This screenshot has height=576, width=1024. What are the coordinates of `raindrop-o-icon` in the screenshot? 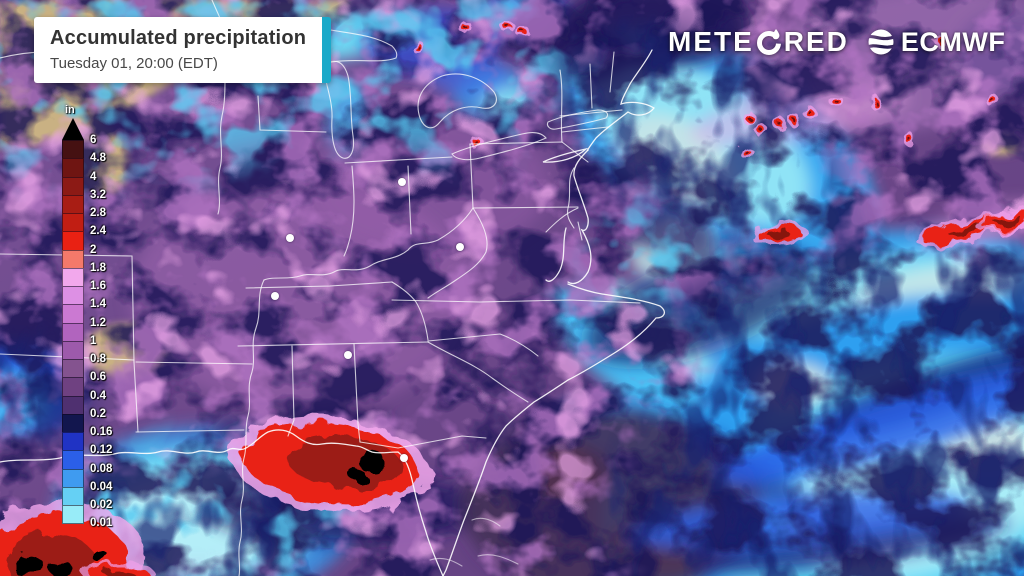 It's located at (768, 42).